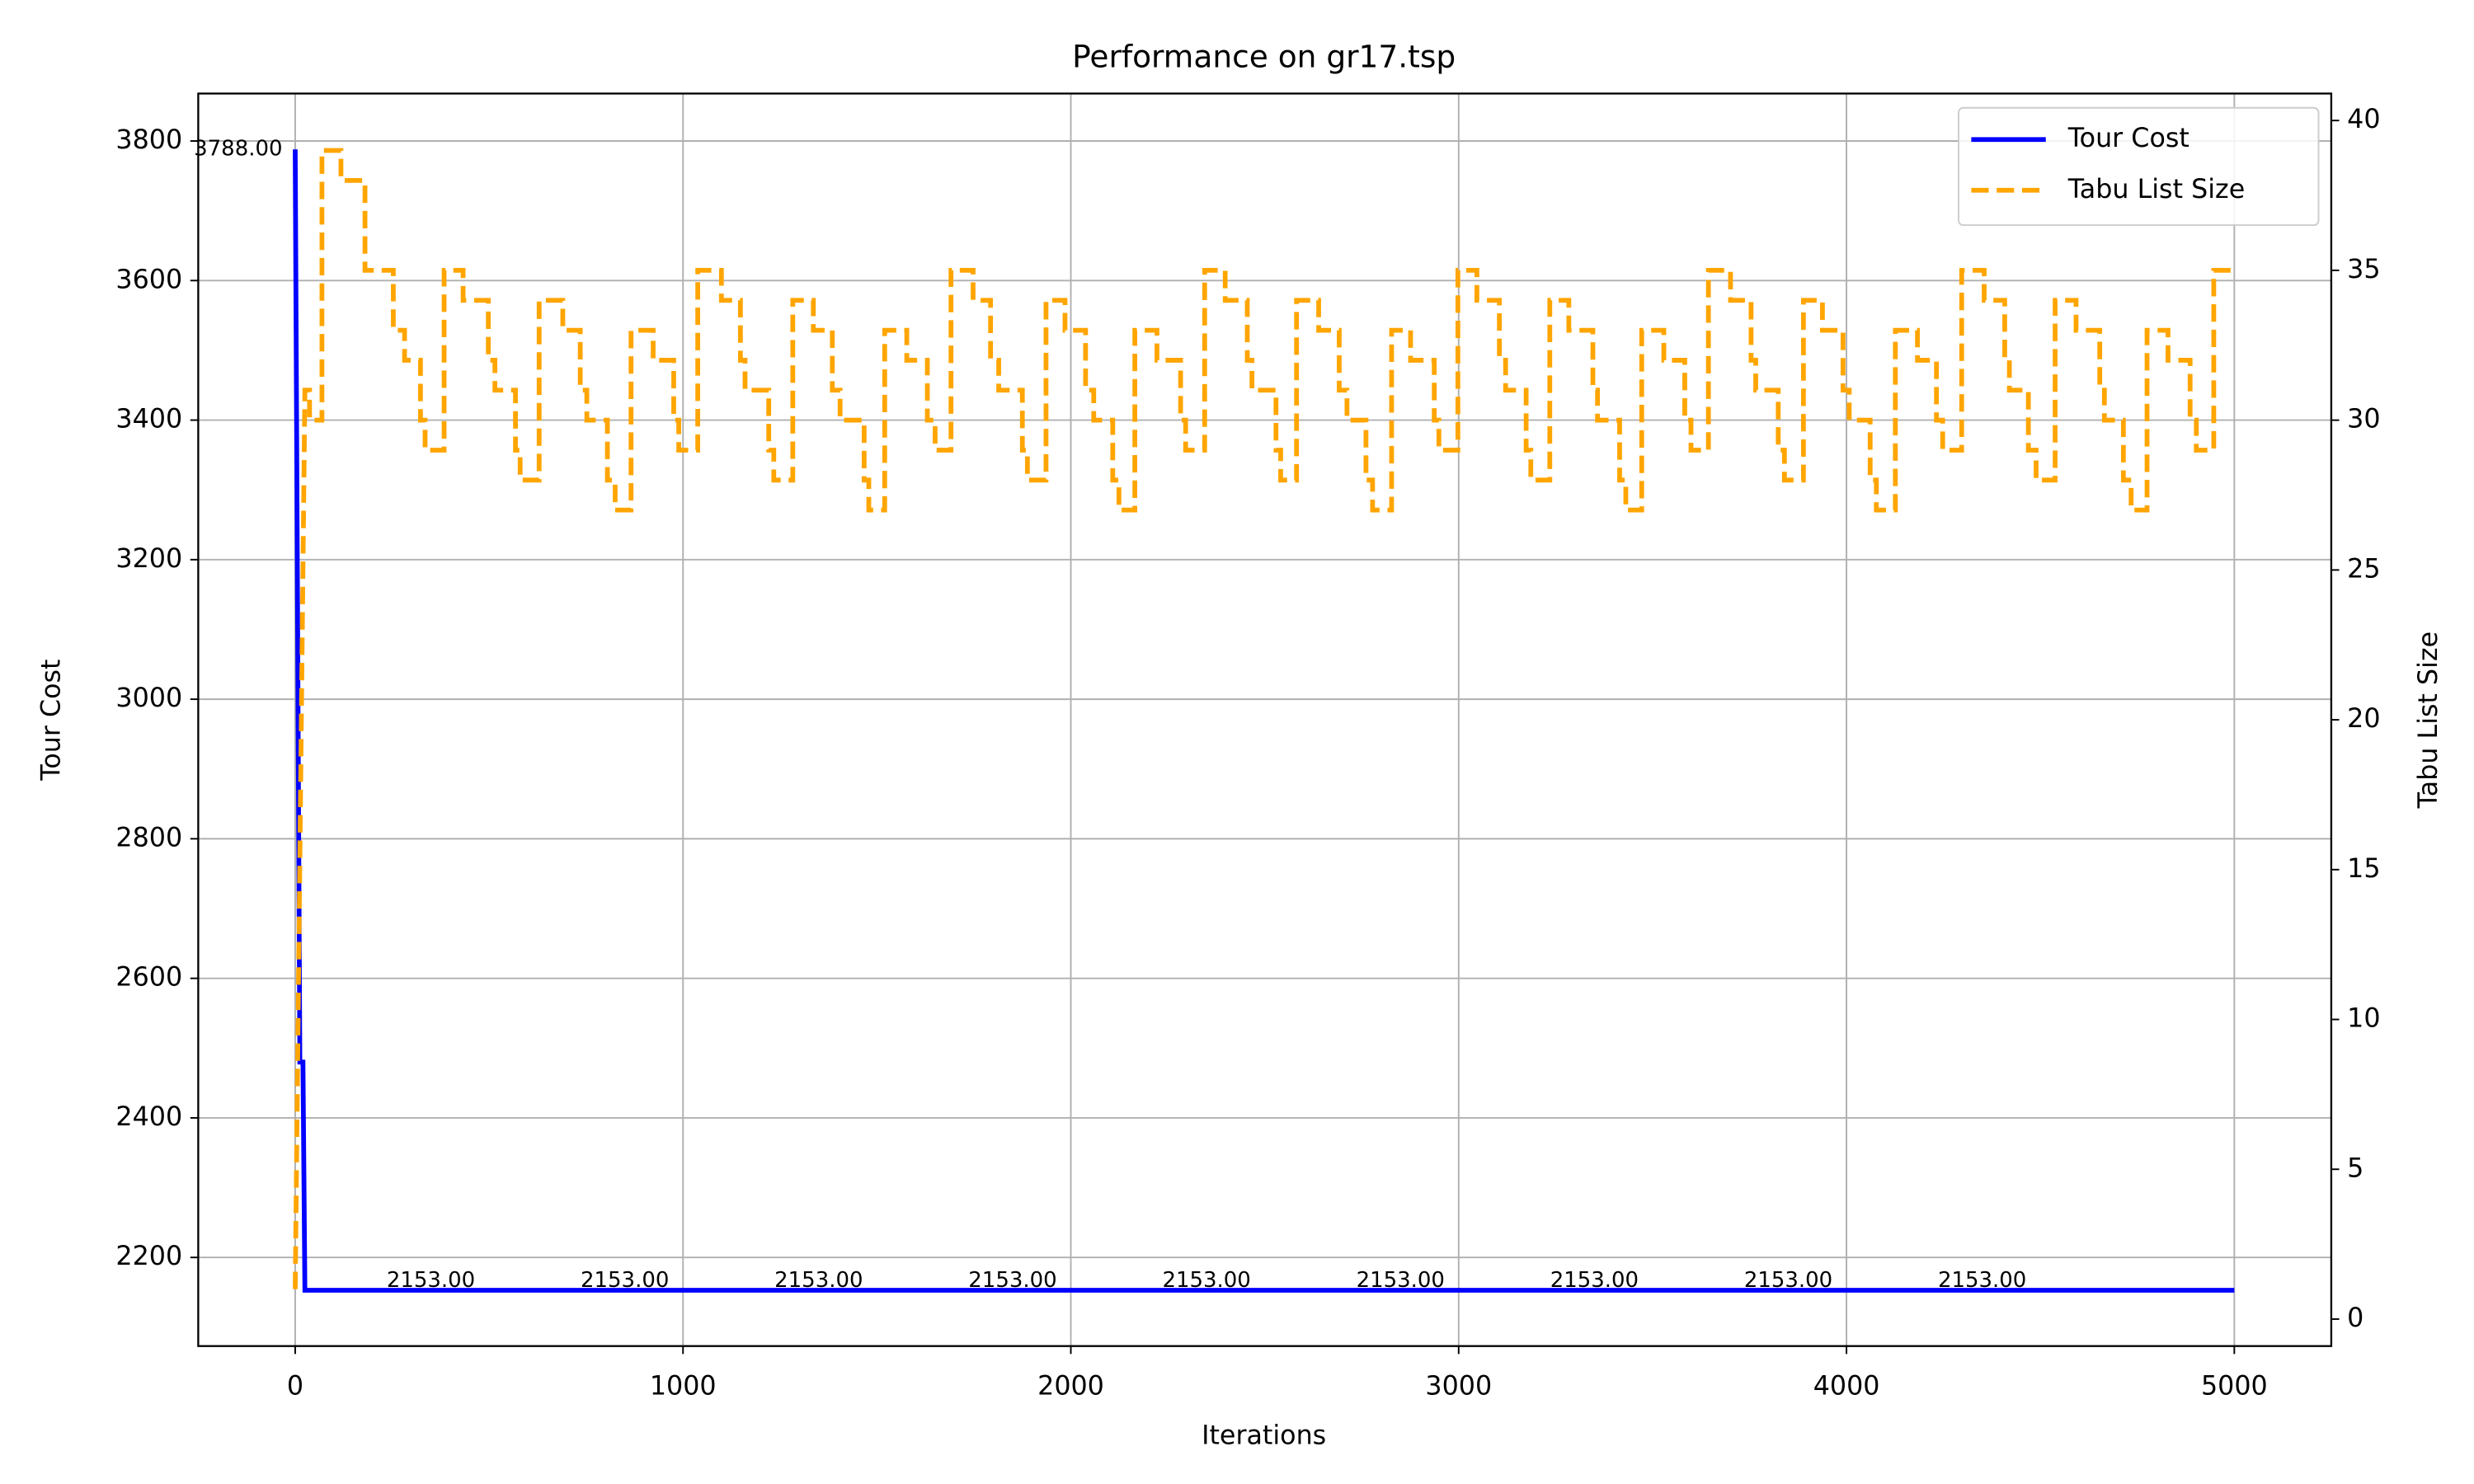 The height and width of the screenshot is (1484, 2474). What do you see at coordinates (148, 837) in the screenshot?
I see `y-tick-label: 2800` at bounding box center [148, 837].